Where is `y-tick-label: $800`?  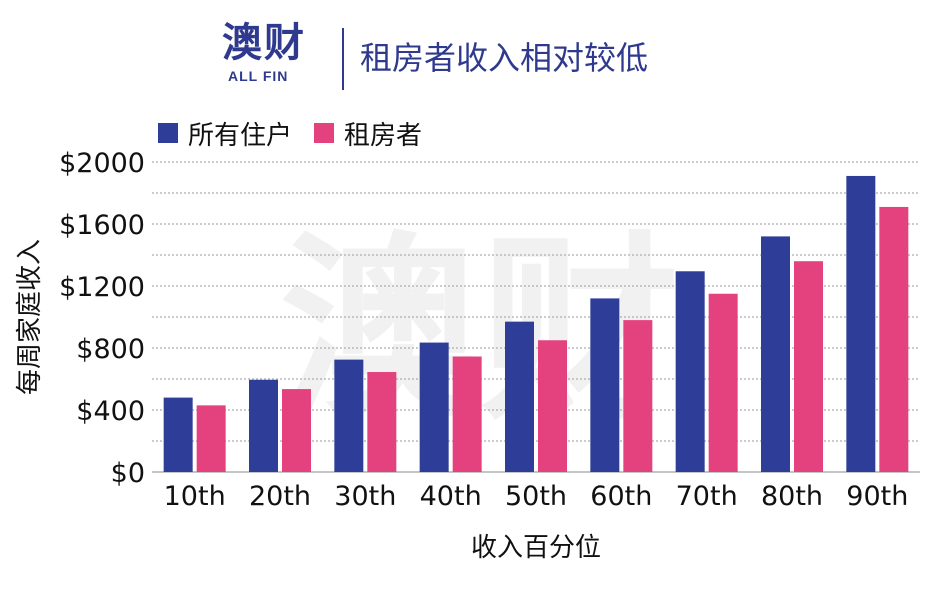
y-tick-label: $800 is located at coordinates (110, 349).